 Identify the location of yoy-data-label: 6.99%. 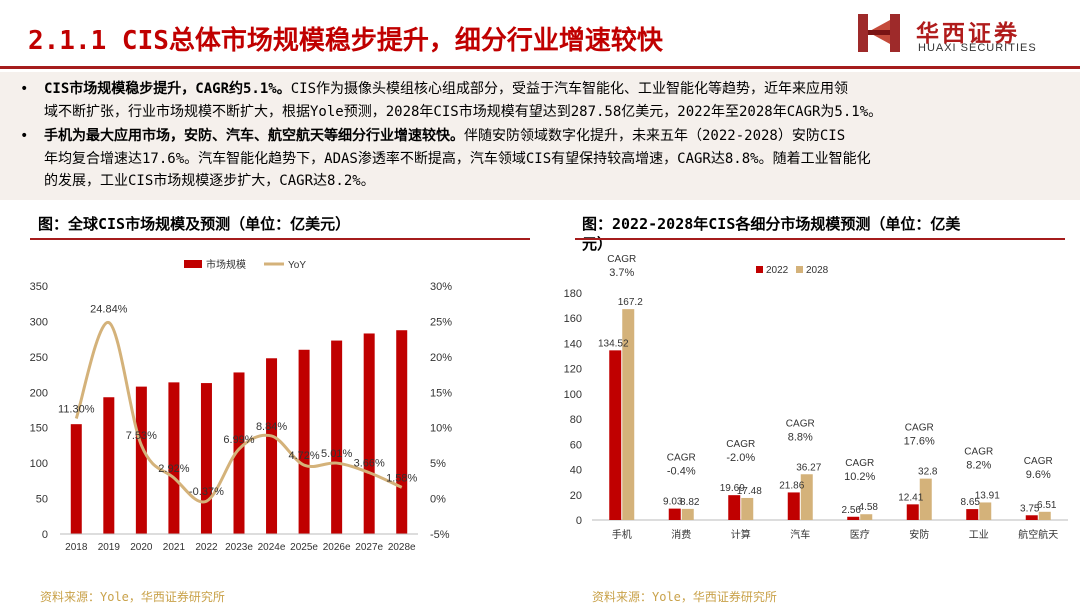
(238, 440).